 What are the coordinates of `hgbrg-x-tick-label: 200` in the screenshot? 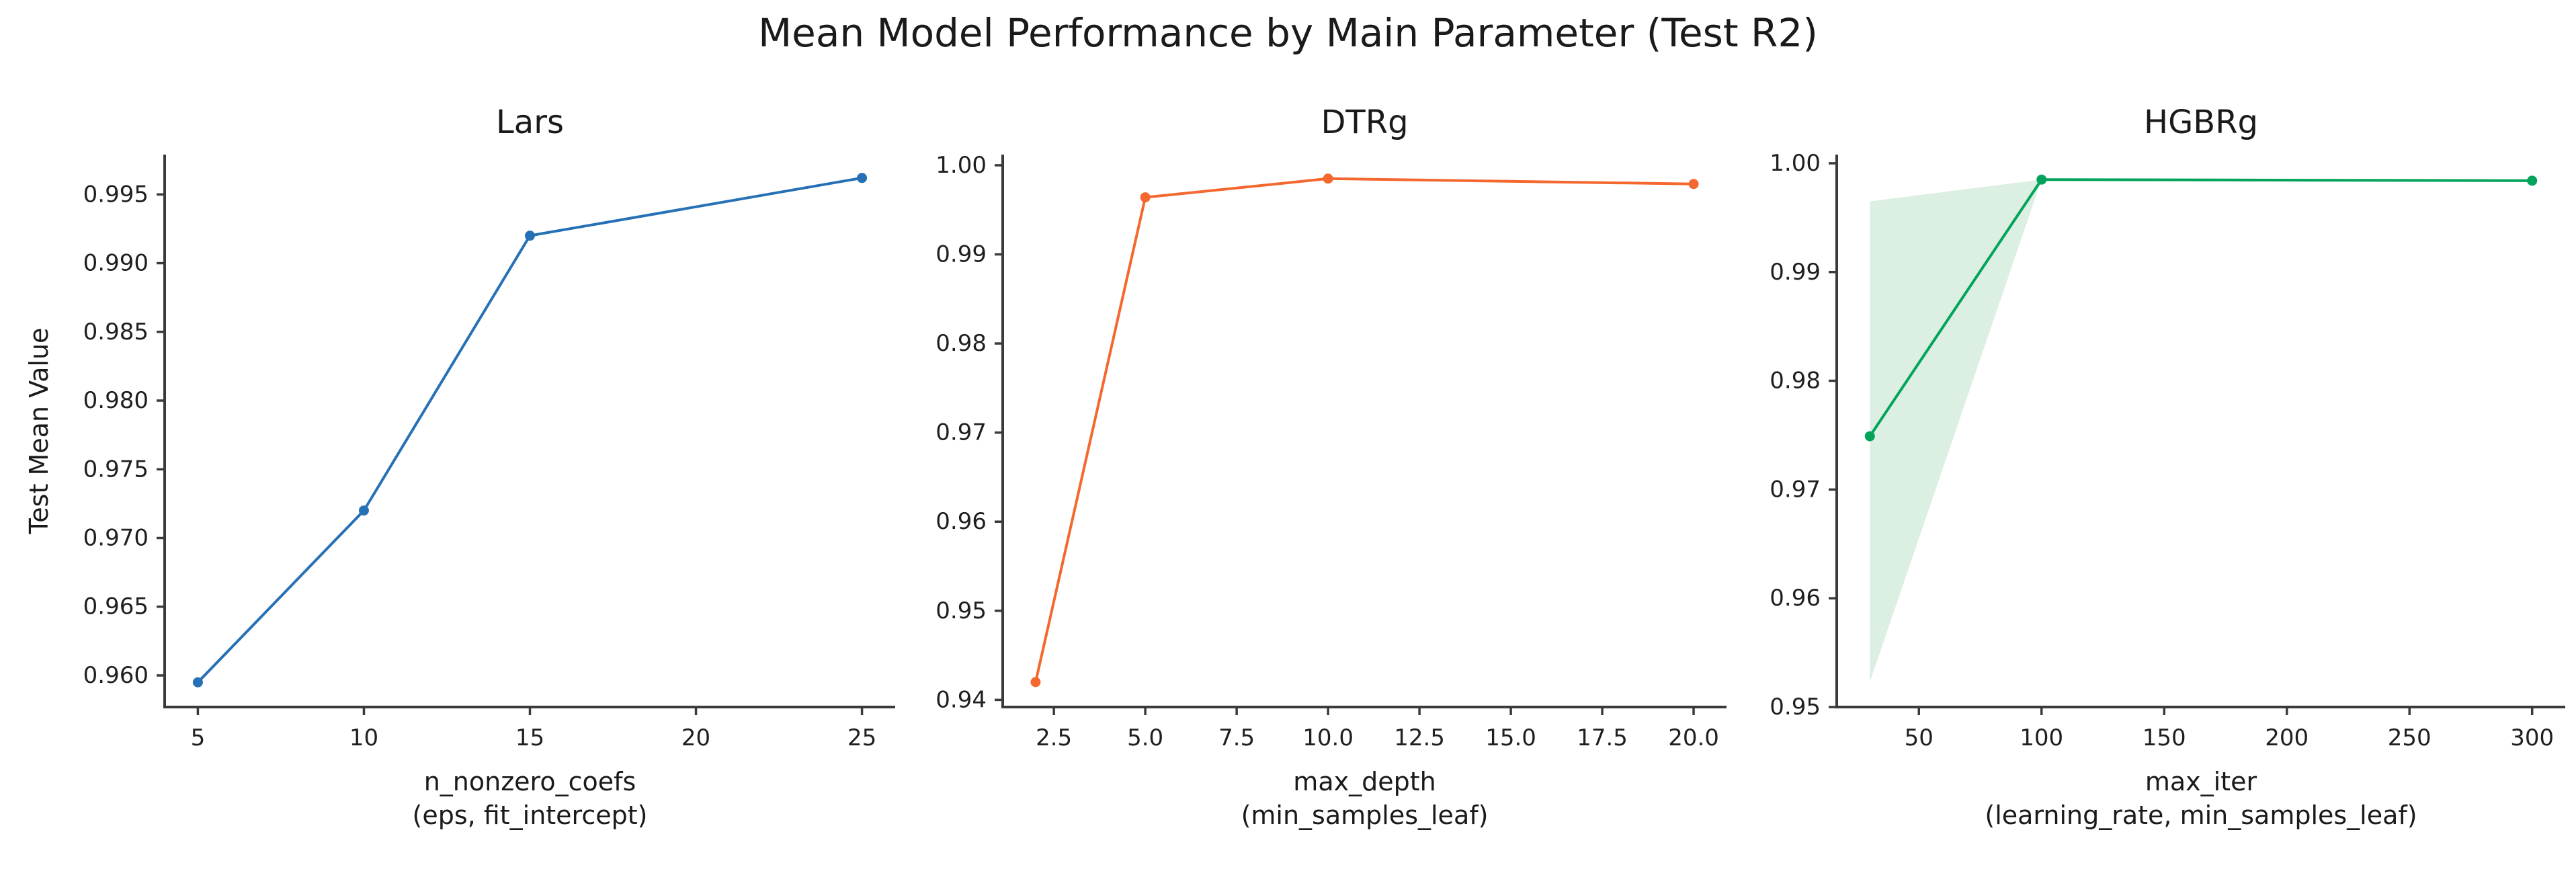 It's located at (2287, 738).